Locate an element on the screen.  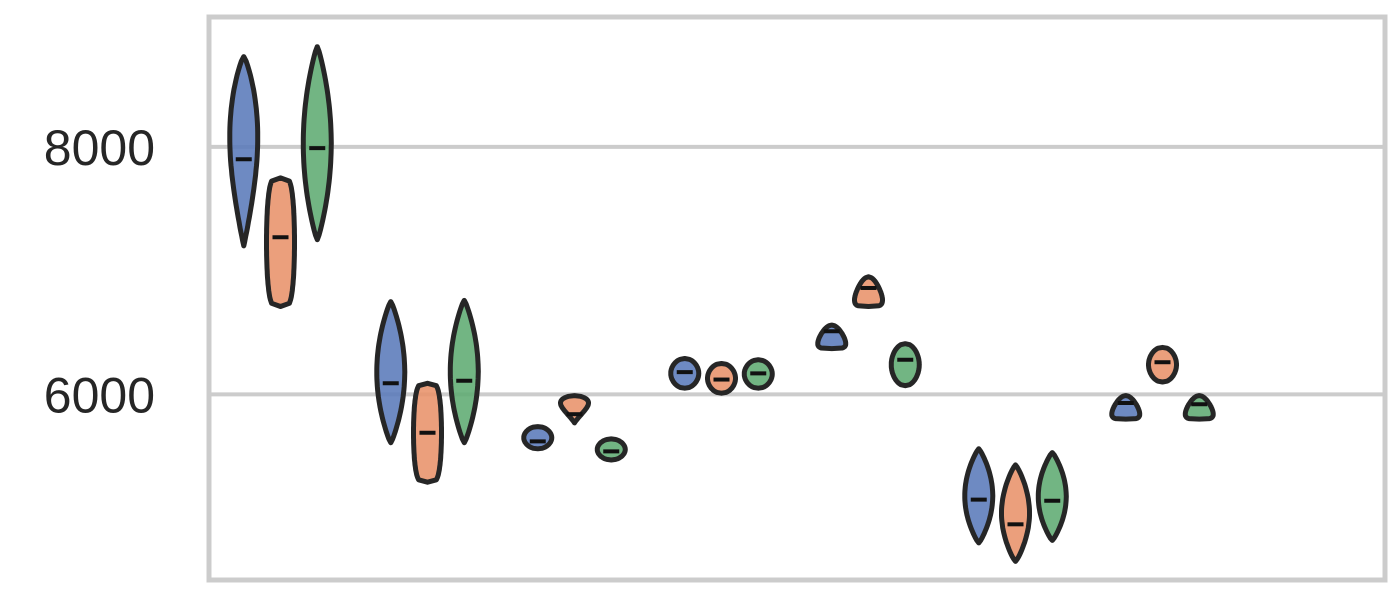
y-tick-label-6000: 6000 is located at coordinates (99, 395).